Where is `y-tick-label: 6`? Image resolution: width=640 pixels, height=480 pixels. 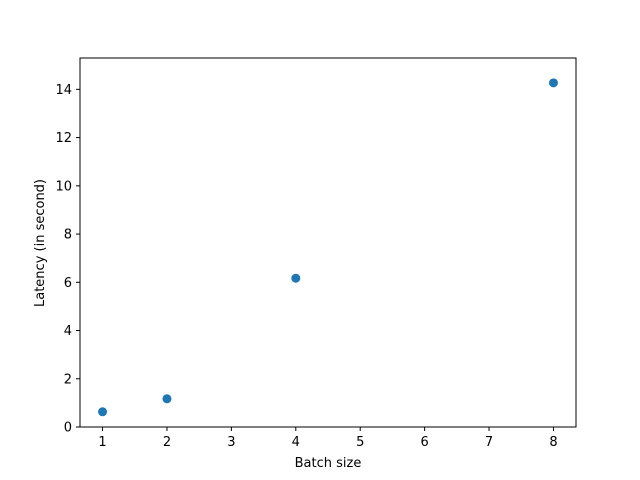 y-tick-label: 6 is located at coordinates (68, 283).